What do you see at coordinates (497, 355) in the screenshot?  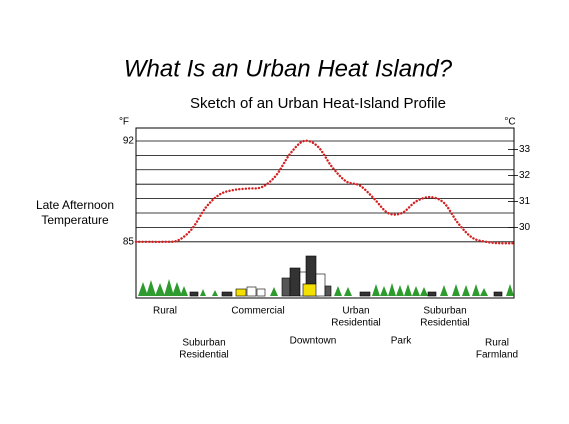 I see `zone-label: Farmland` at bounding box center [497, 355].